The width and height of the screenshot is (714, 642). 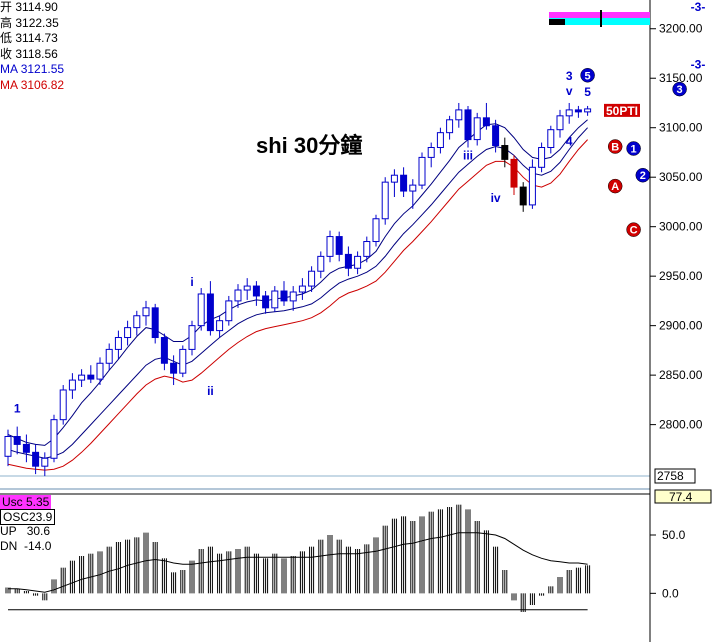 I want to click on indicator-strip-top, so click(x=599, y=15).